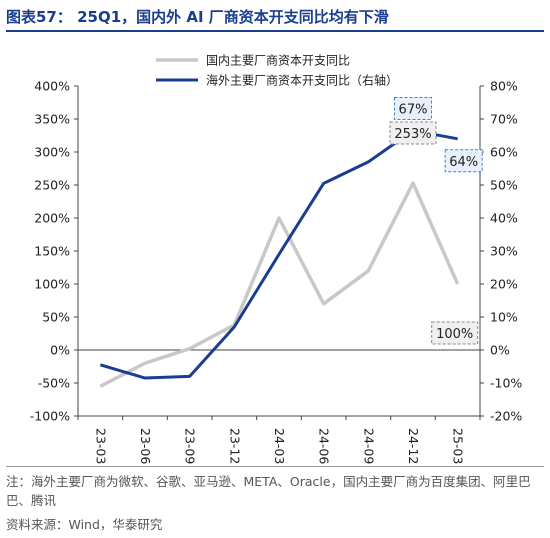  Describe the element at coordinates (458, 446) in the screenshot. I see `x-tick-label: 25-03` at that location.